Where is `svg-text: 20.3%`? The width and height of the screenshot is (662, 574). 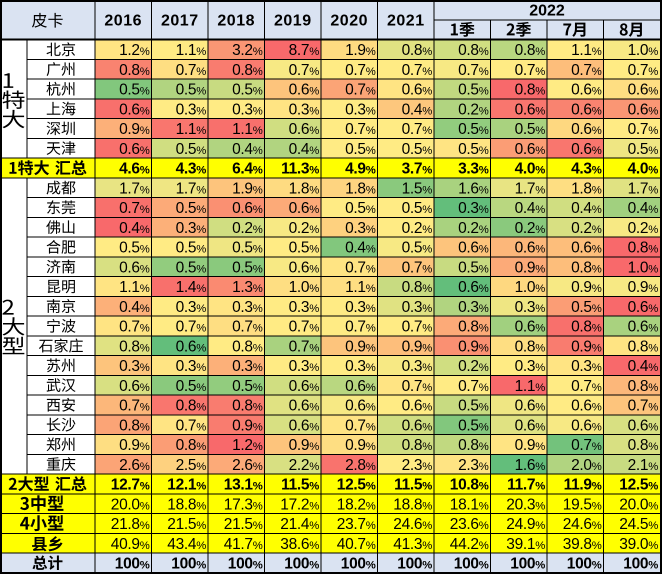
svg-text: 20.3% is located at coordinates (525, 504).